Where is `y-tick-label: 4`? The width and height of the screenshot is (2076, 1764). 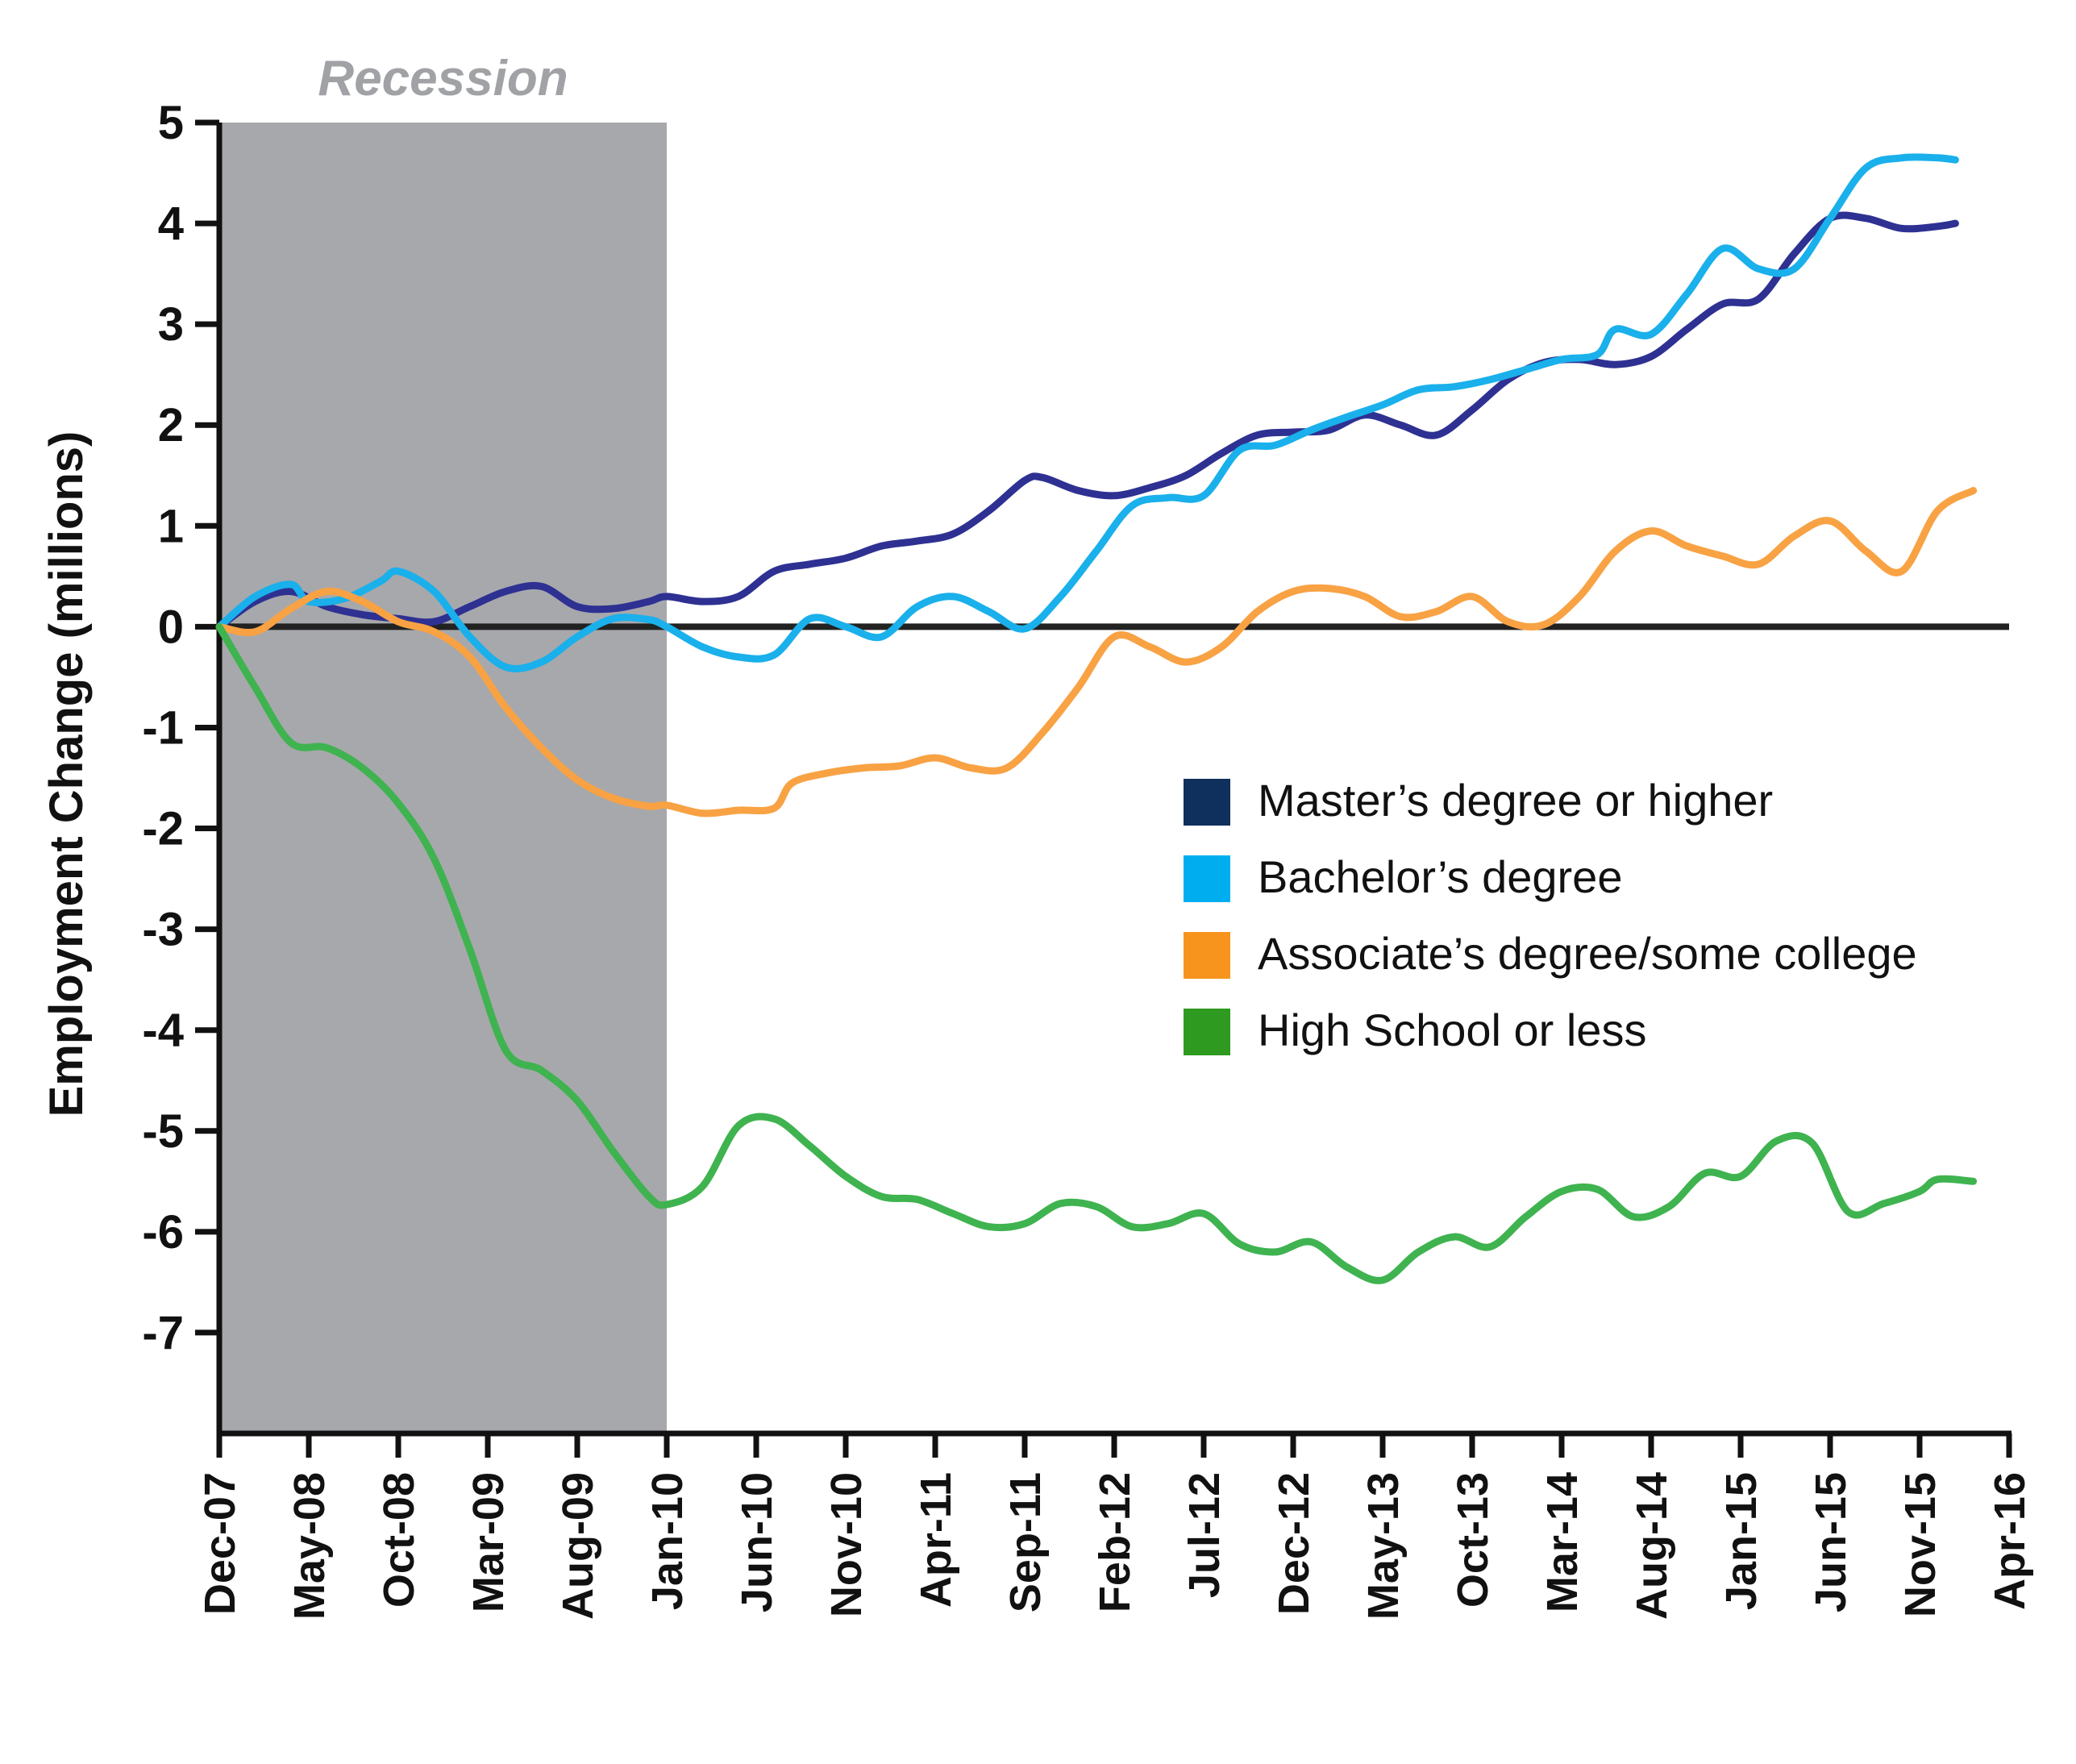
y-tick-label: 4 is located at coordinates (171, 224).